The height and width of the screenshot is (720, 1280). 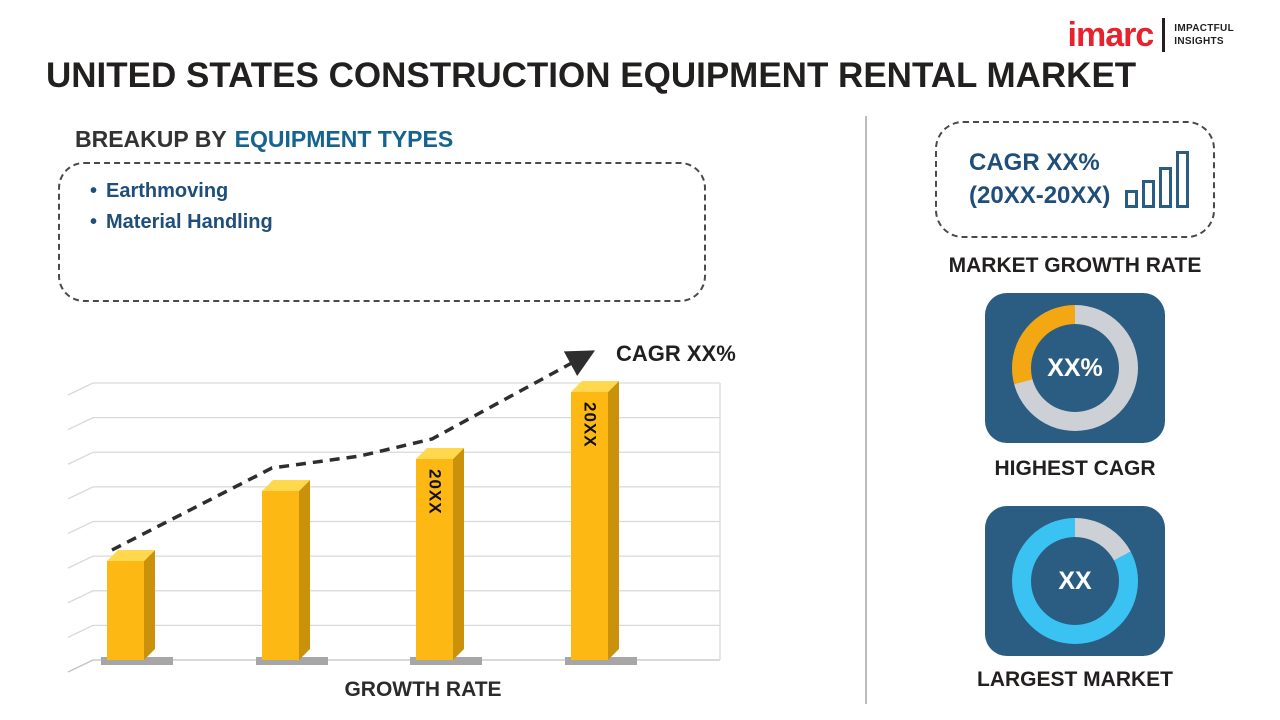 I want to click on breakup-box: • Earthmoving • Material Handling, so click(x=382, y=232).